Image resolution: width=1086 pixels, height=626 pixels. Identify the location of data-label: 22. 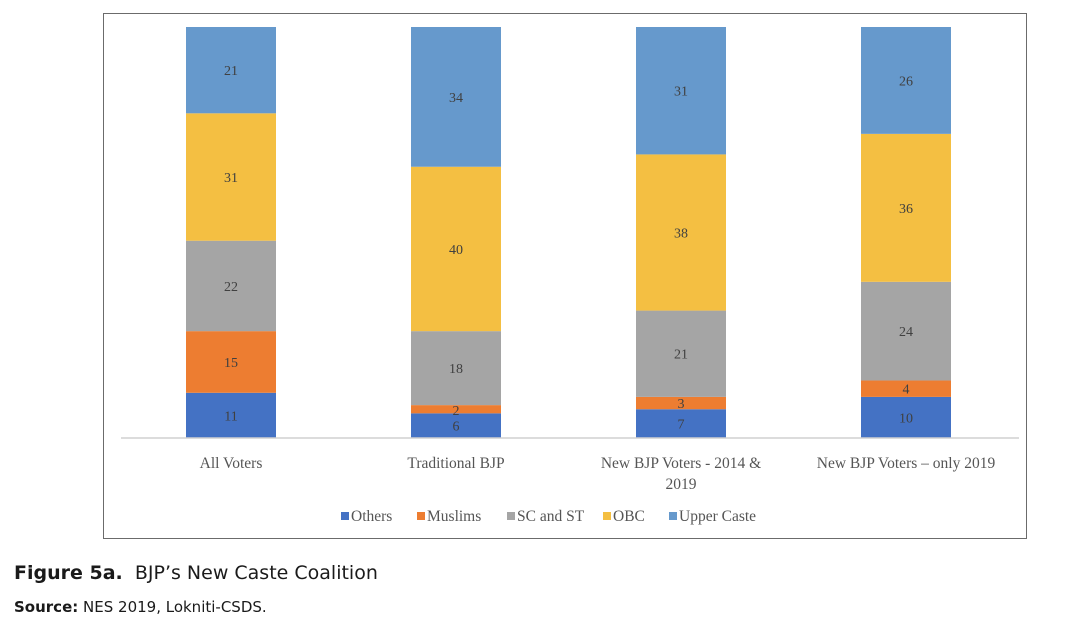
(231, 287).